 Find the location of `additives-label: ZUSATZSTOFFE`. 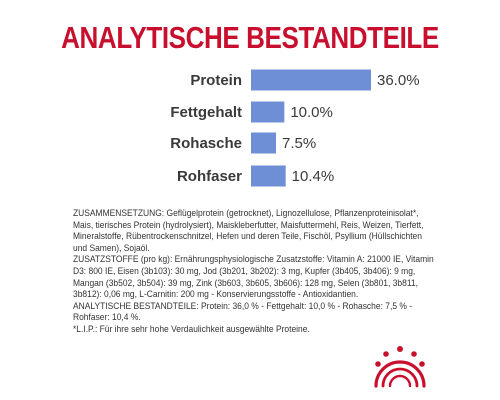

additives-label: ZUSATZSTOFFE is located at coordinates (106, 259).